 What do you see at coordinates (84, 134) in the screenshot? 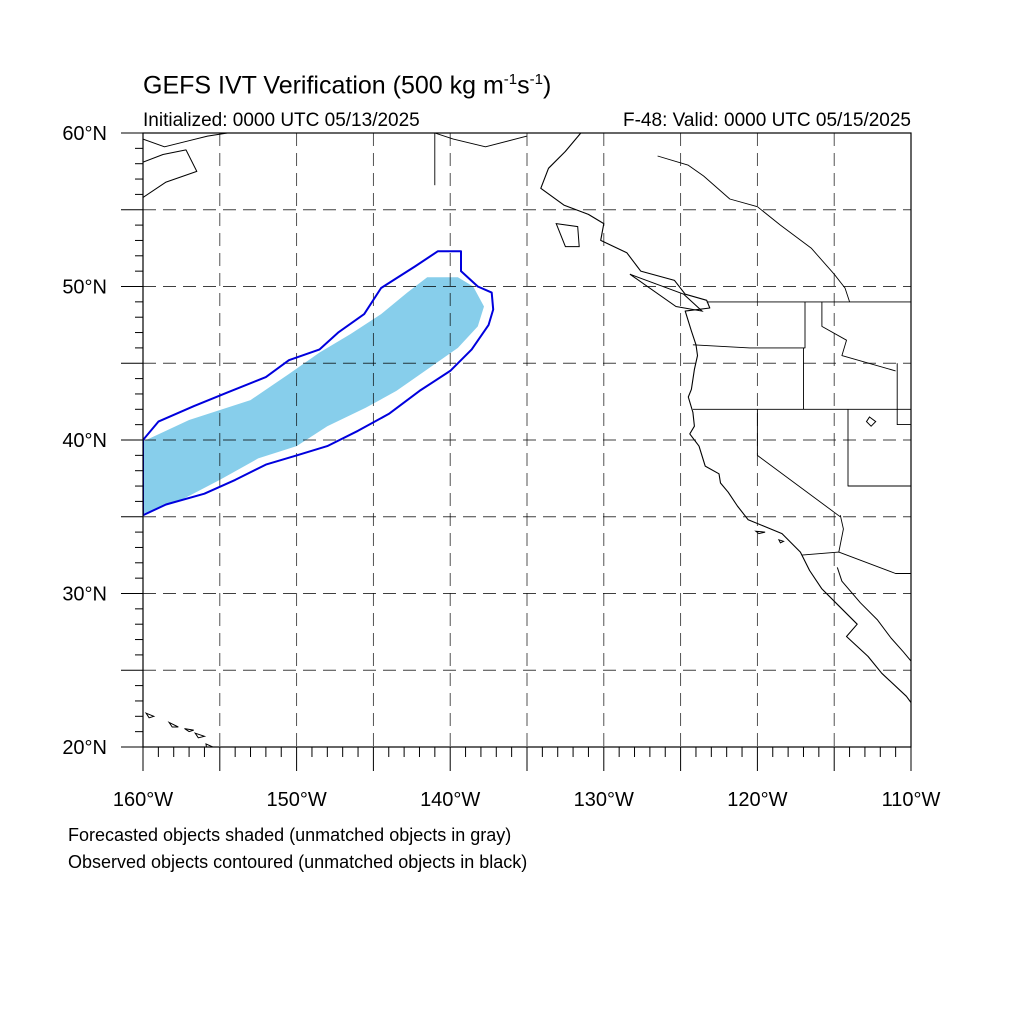
I see `lat-label: 60°N` at bounding box center [84, 134].